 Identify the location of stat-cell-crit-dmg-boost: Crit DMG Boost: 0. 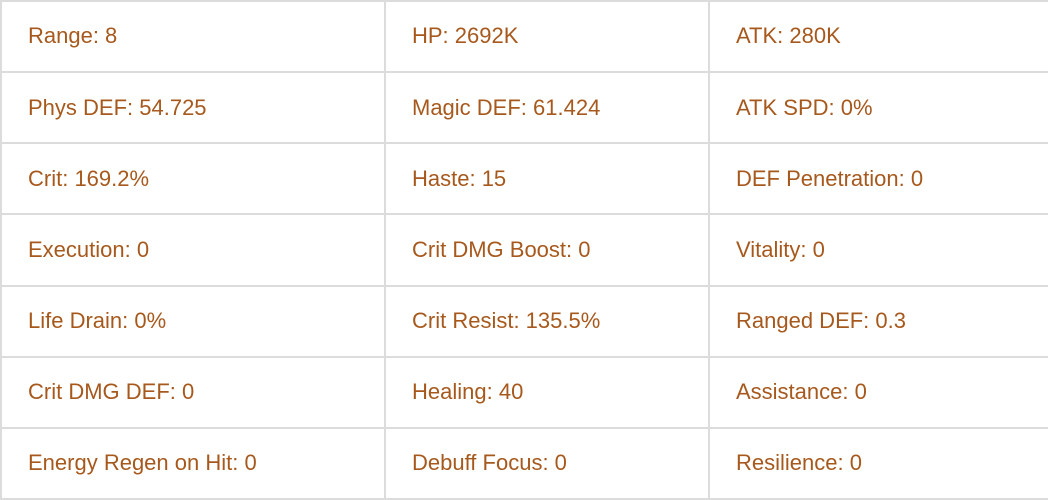
(547, 250).